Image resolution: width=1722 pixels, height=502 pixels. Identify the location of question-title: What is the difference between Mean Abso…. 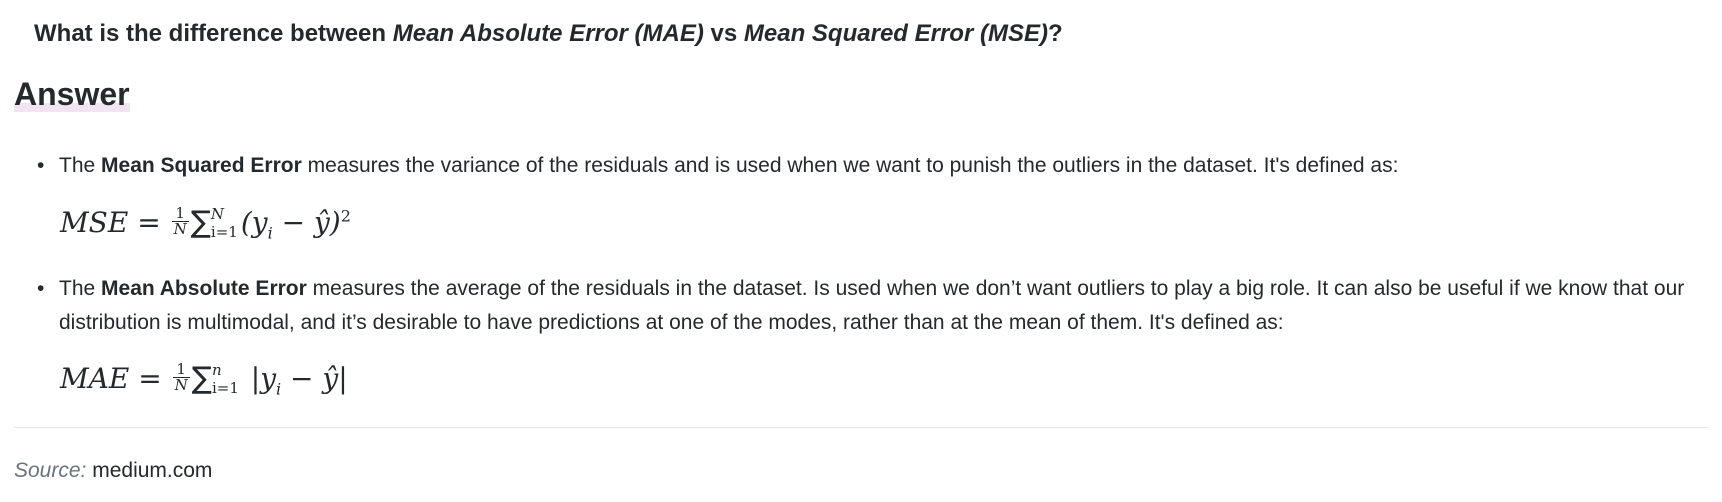
(548, 34).